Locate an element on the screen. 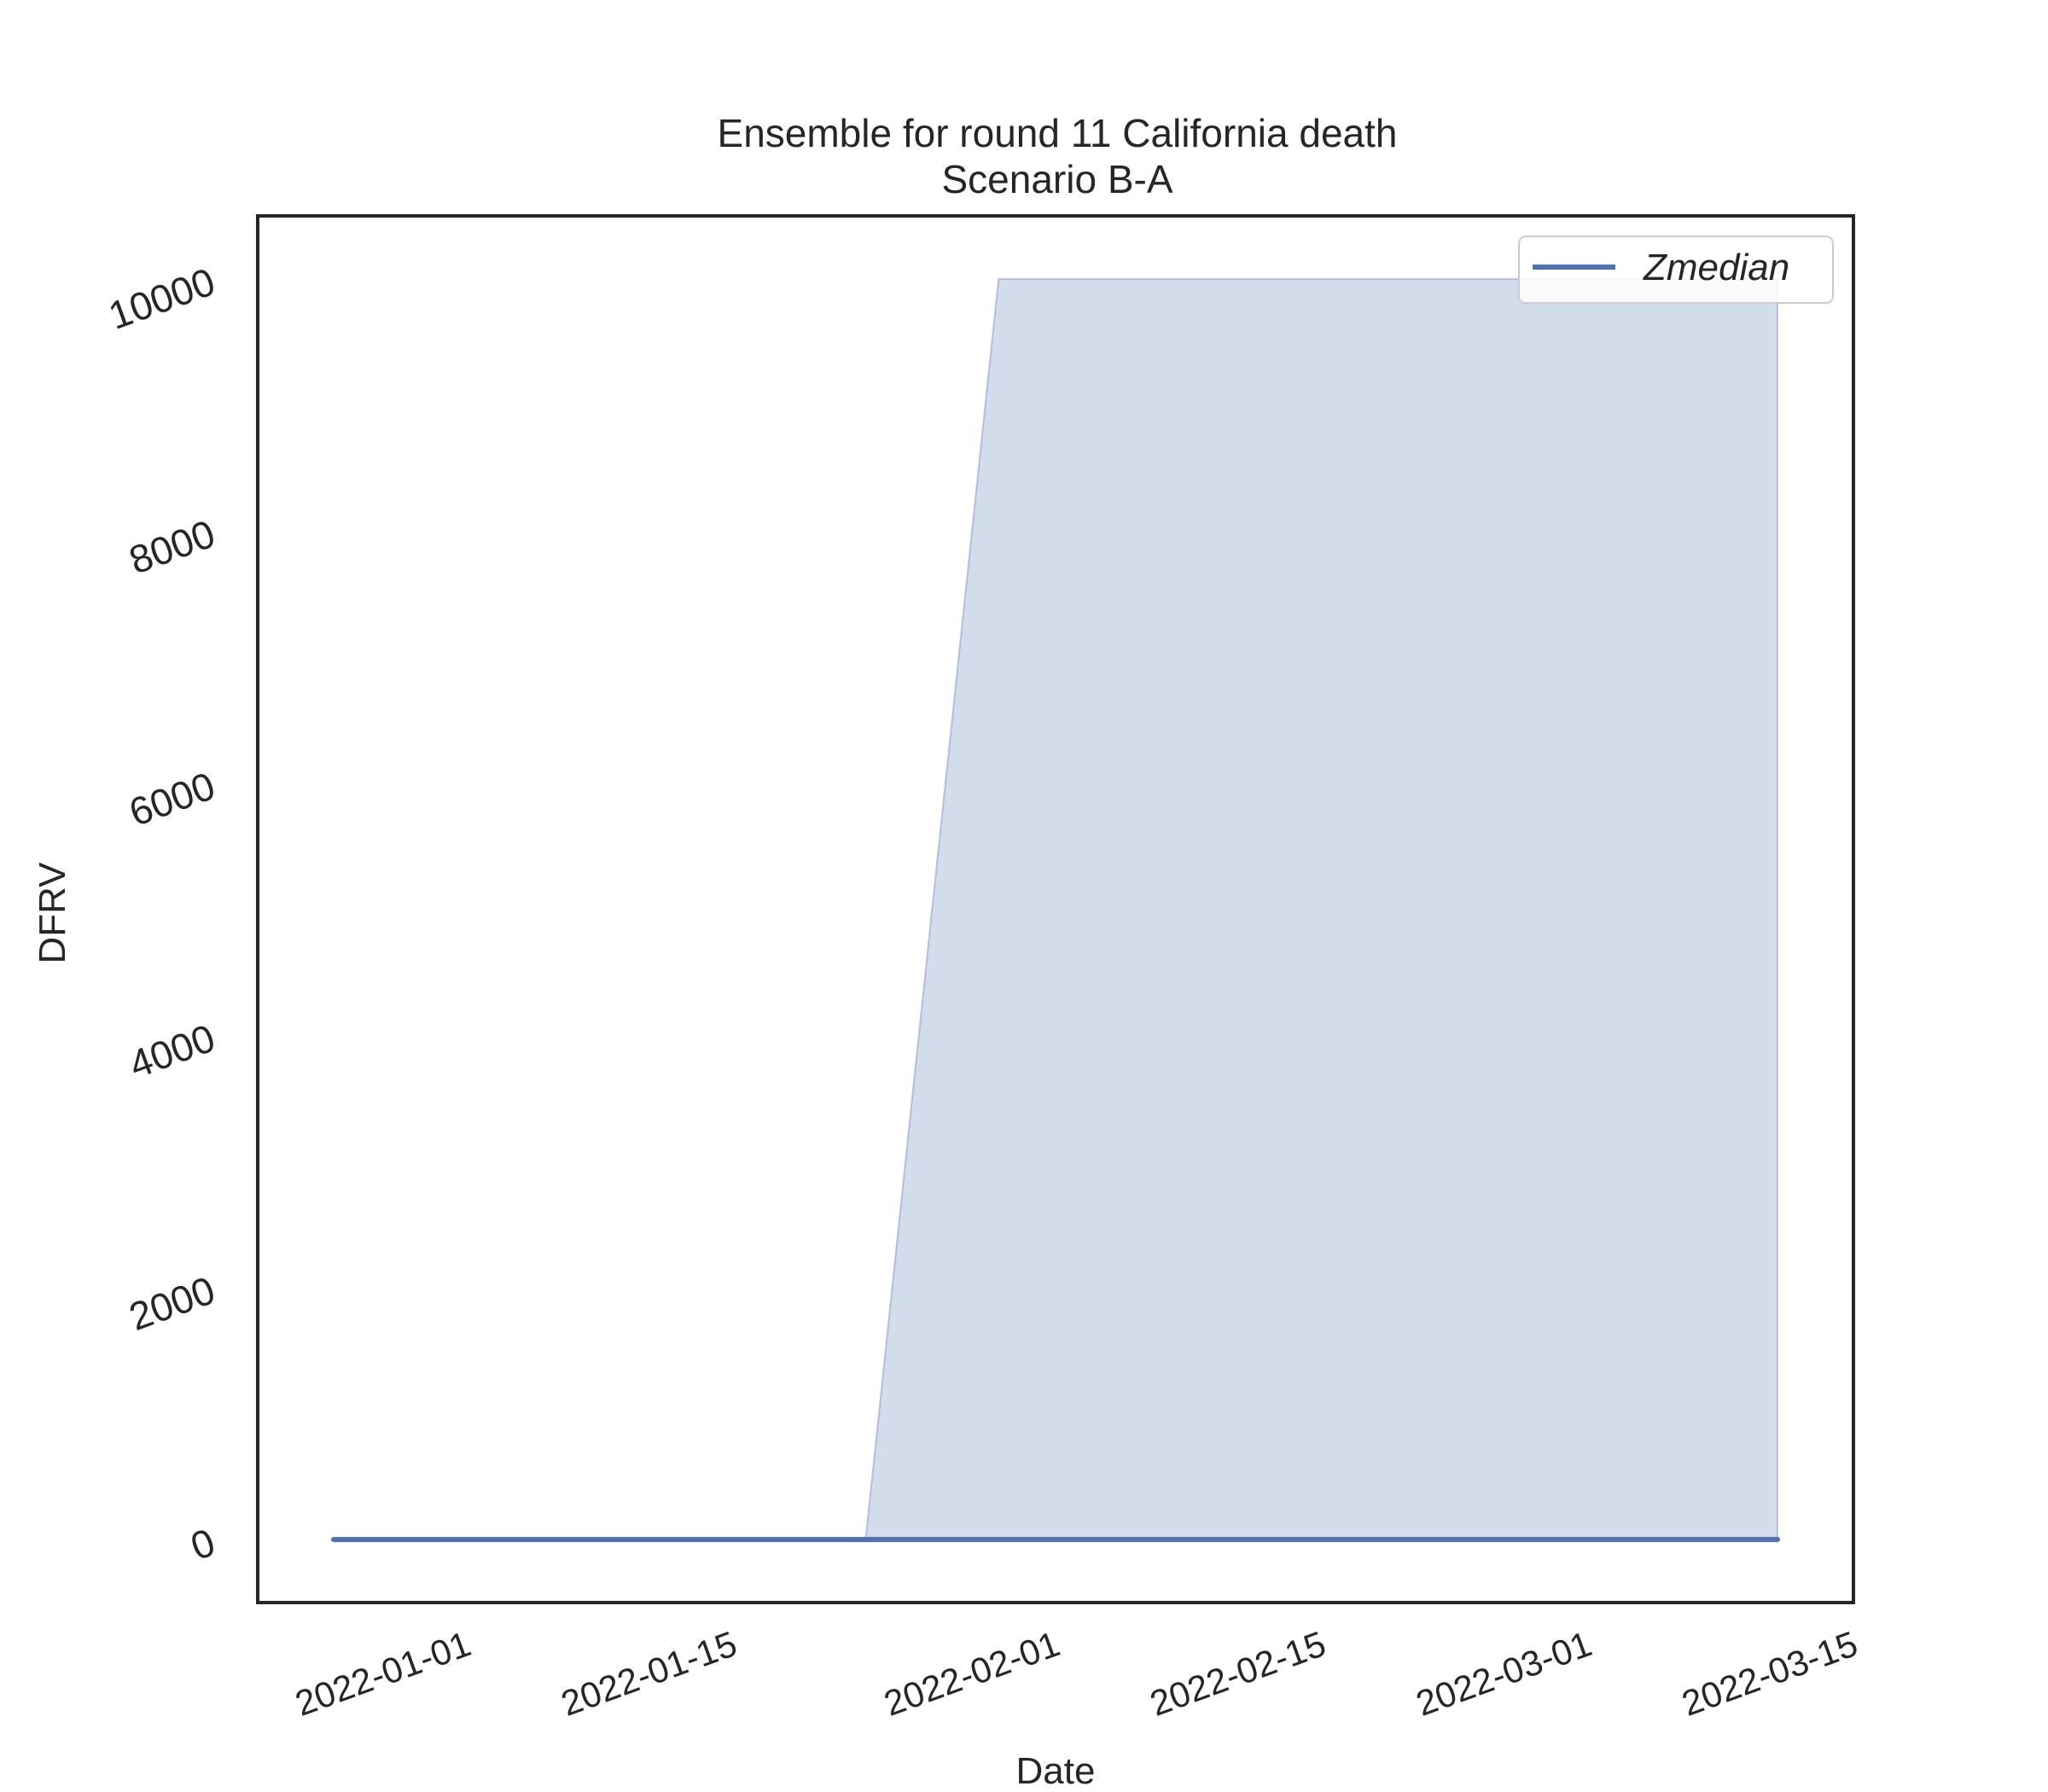 This screenshot has height=1792, width=2048. legend-box is located at coordinates (1676, 270).